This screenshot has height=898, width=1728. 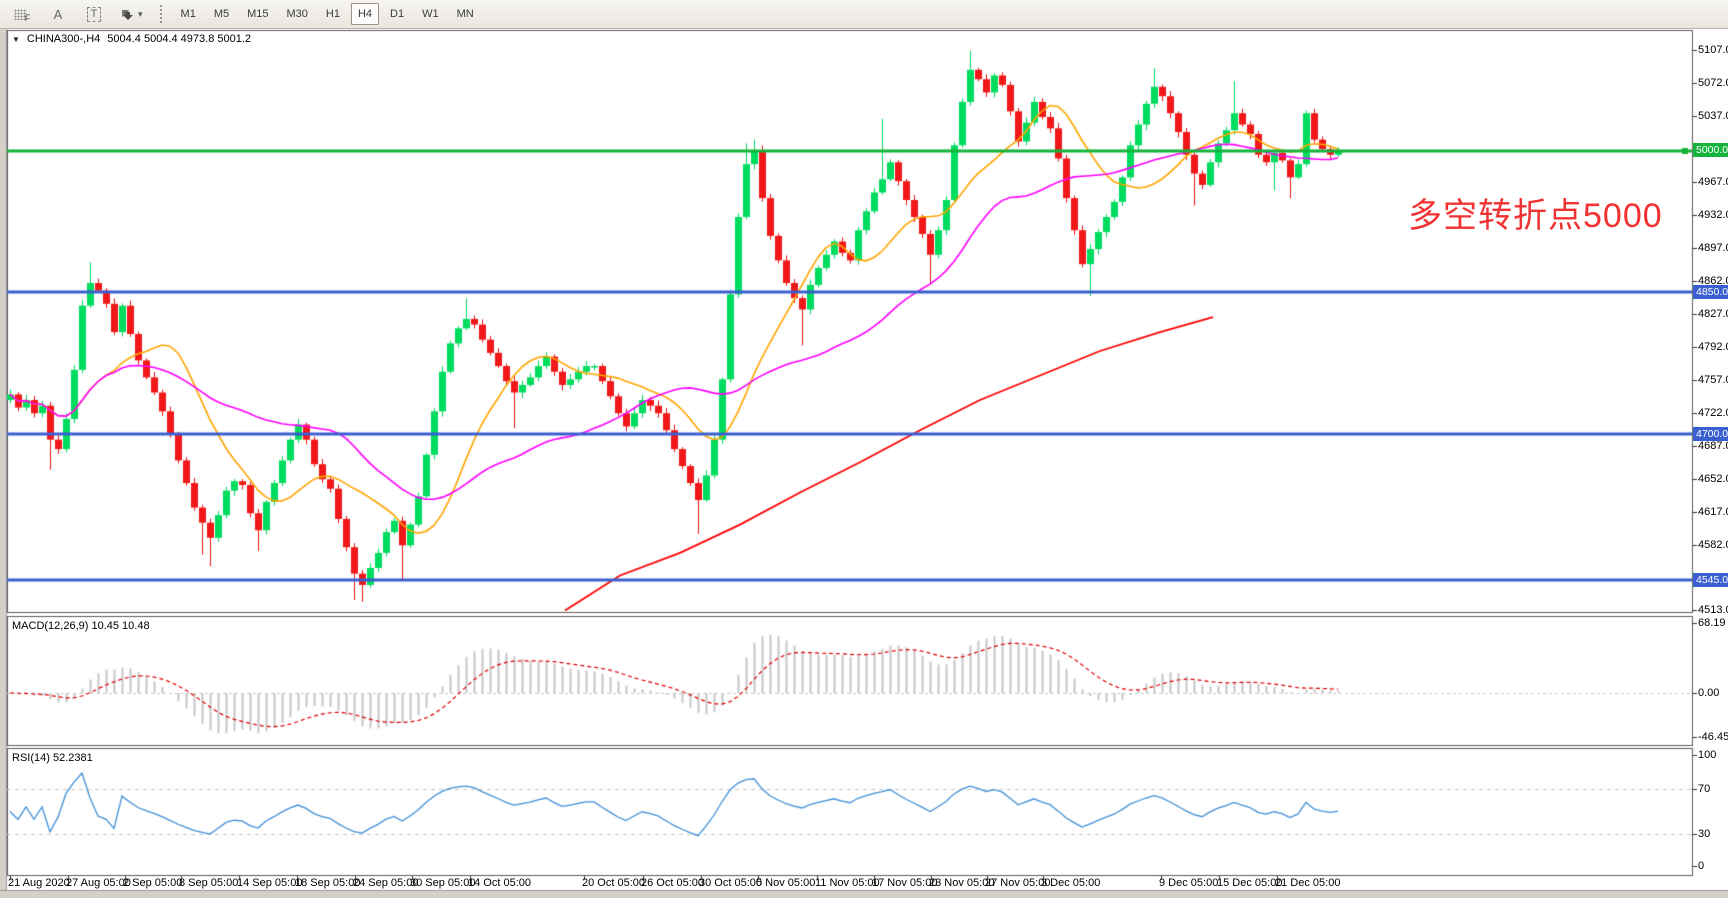 What do you see at coordinates (1535, 216) in the screenshot?
I see `chart-text-annotation: 多空转折点5000` at bounding box center [1535, 216].